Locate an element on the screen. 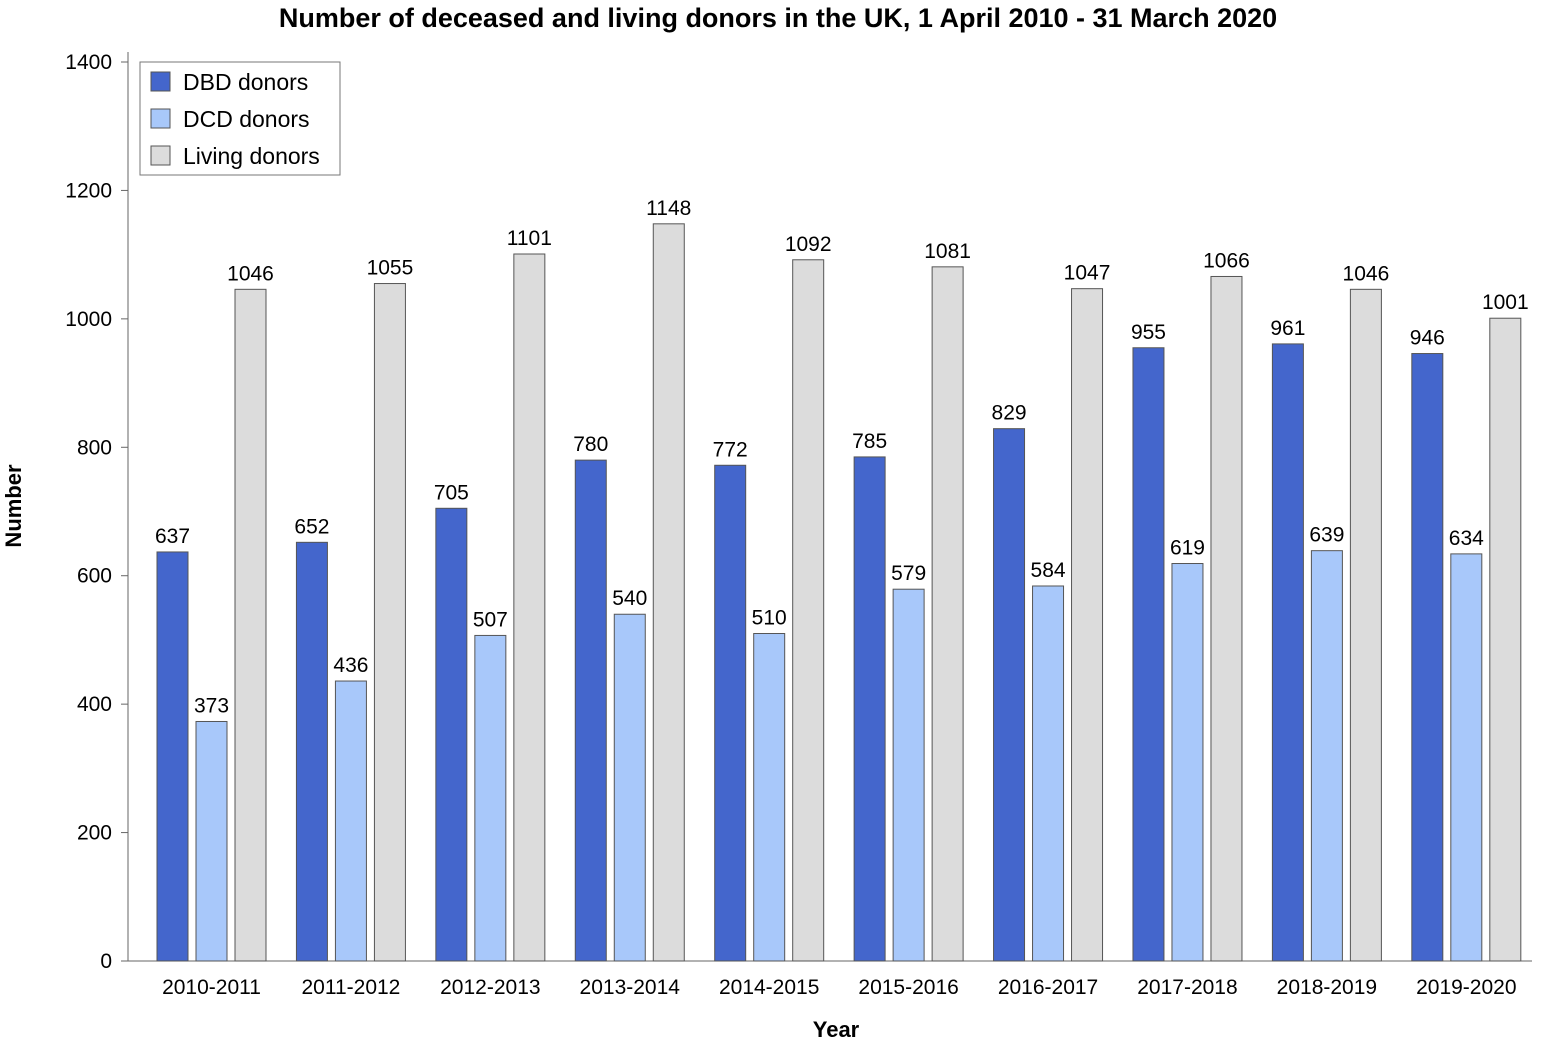 Image resolution: width=1549 pixels, height=1045 pixels. x-axis-label: Year is located at coordinates (836, 1029).